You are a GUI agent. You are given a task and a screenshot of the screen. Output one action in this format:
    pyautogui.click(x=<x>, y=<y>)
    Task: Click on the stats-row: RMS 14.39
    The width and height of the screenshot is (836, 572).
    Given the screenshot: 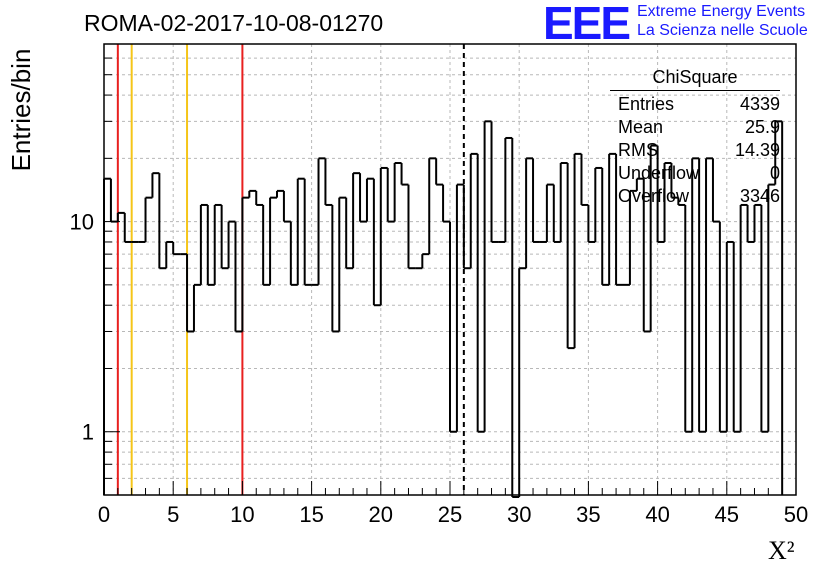 What is the action you would take?
    pyautogui.click(x=695, y=150)
    